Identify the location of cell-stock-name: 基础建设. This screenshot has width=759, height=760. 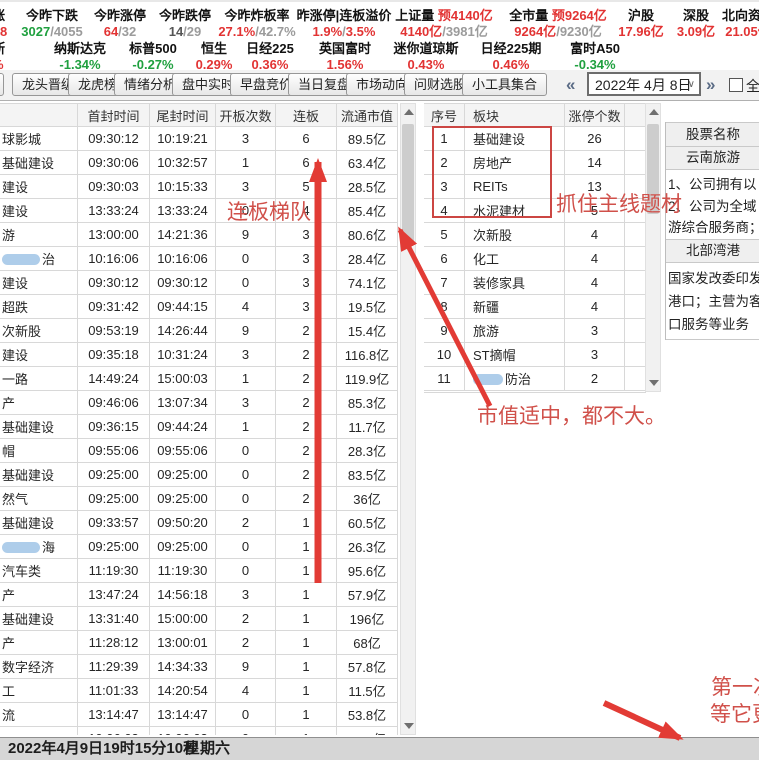
(39, 474).